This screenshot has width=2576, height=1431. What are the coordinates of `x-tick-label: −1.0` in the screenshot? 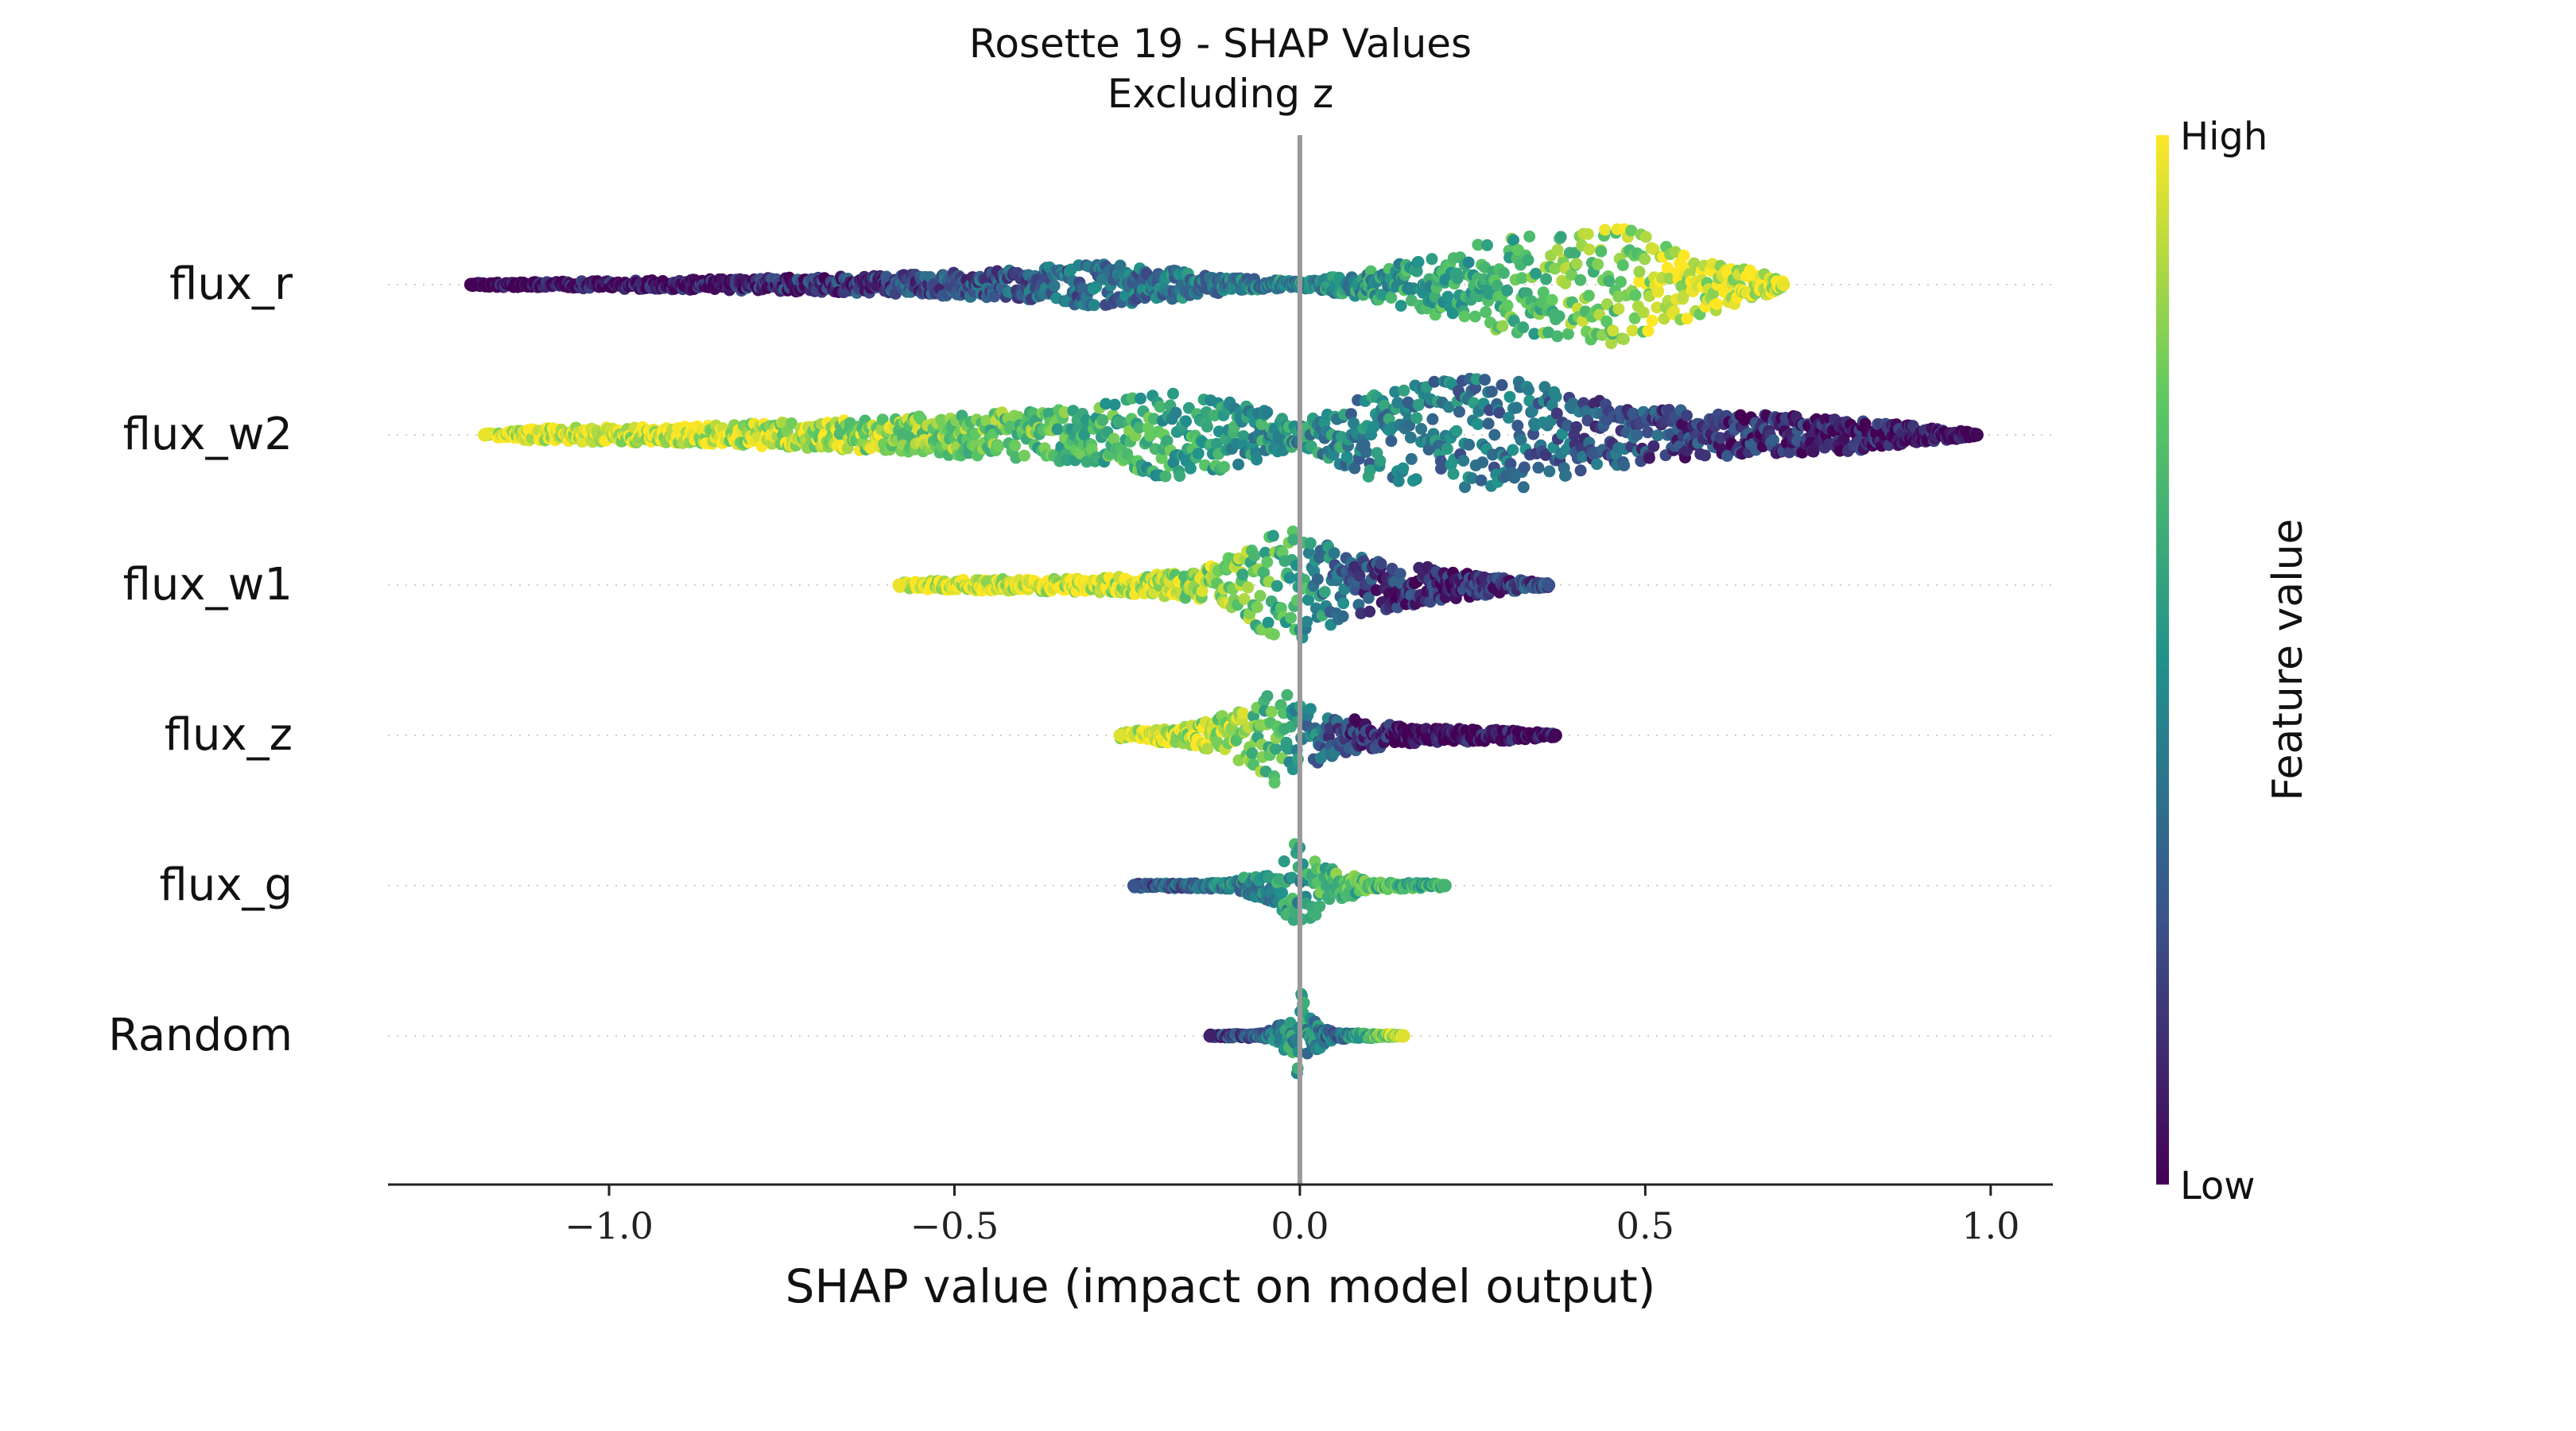 It's located at (609, 1225).